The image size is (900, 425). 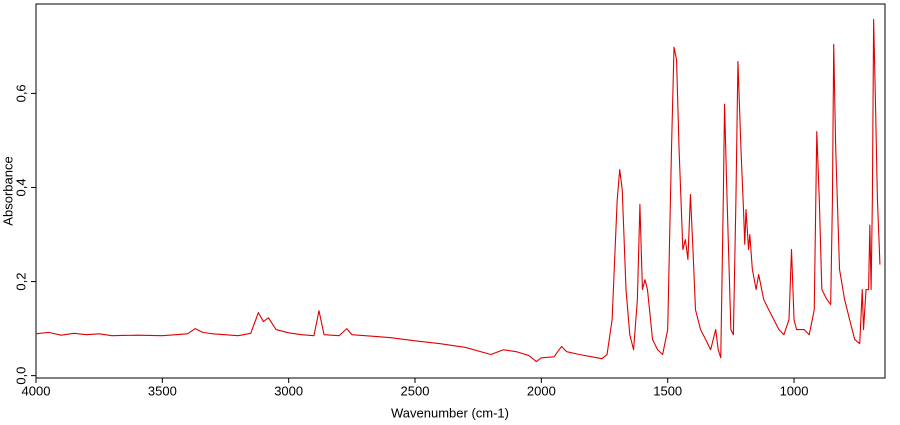 I want to click on y-axis-label: Absorbance, so click(x=7, y=190).